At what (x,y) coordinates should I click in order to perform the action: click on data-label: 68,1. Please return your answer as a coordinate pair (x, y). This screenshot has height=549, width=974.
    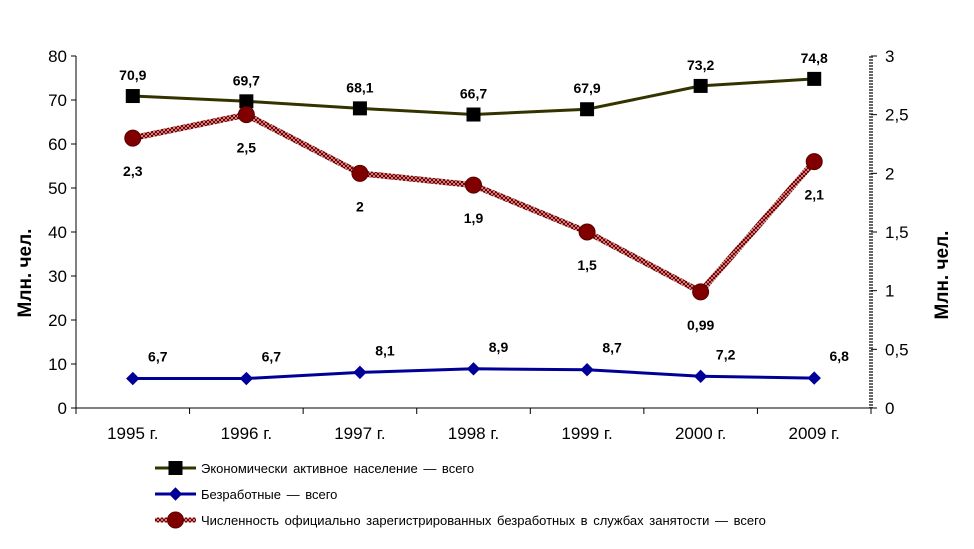
    Looking at the image, I should click on (359, 87).